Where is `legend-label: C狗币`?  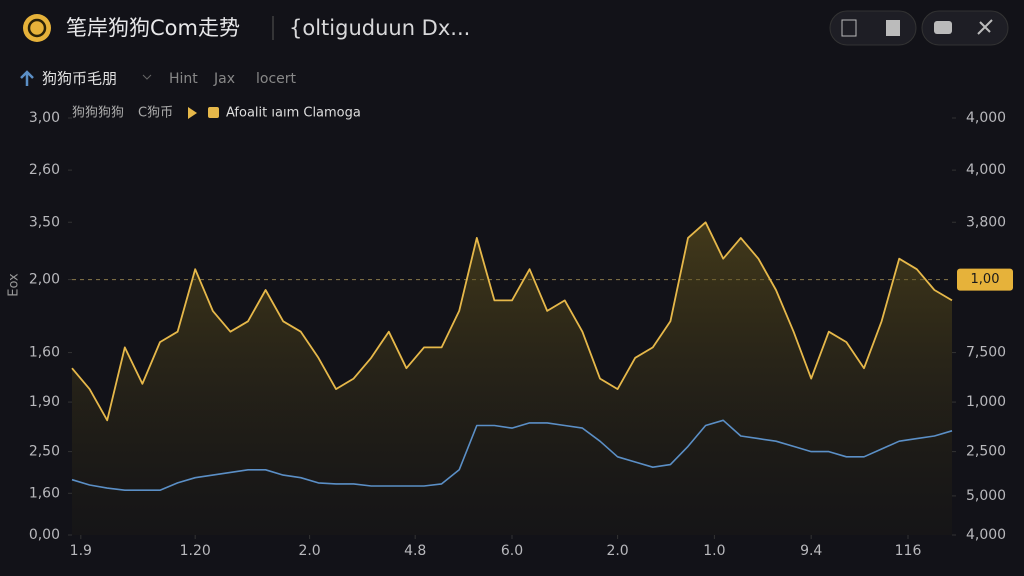 legend-label: C狗币 is located at coordinates (155, 113).